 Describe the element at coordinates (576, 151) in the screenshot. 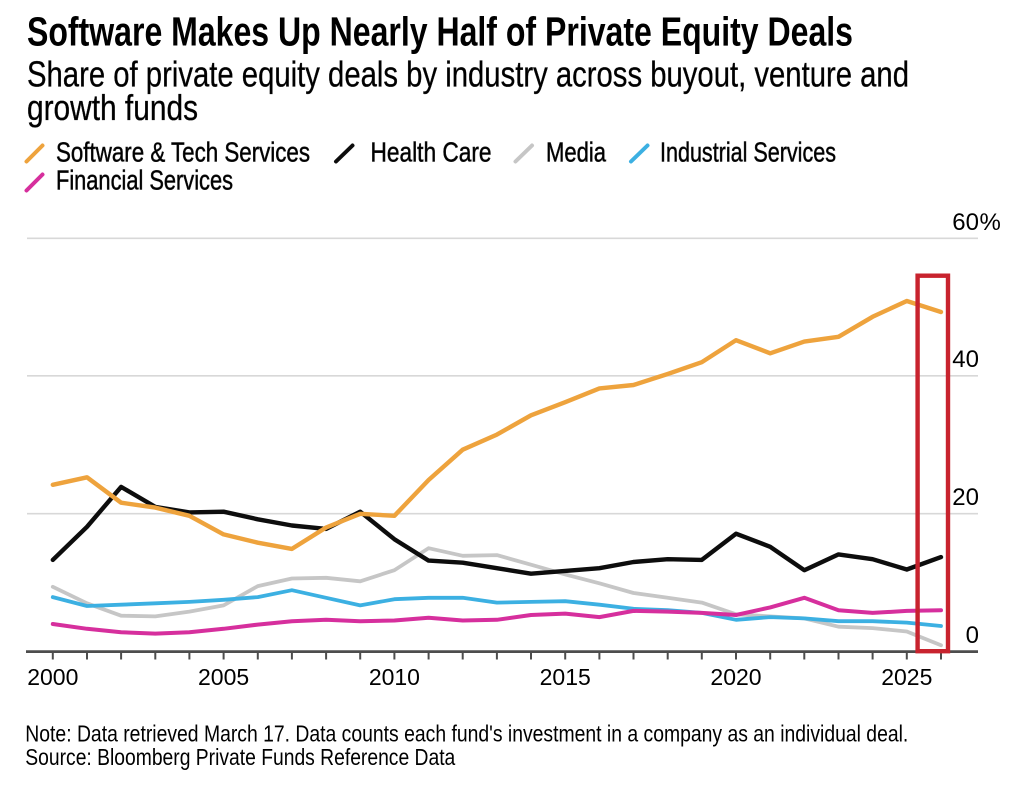

I see `svg-text: Media` at that location.